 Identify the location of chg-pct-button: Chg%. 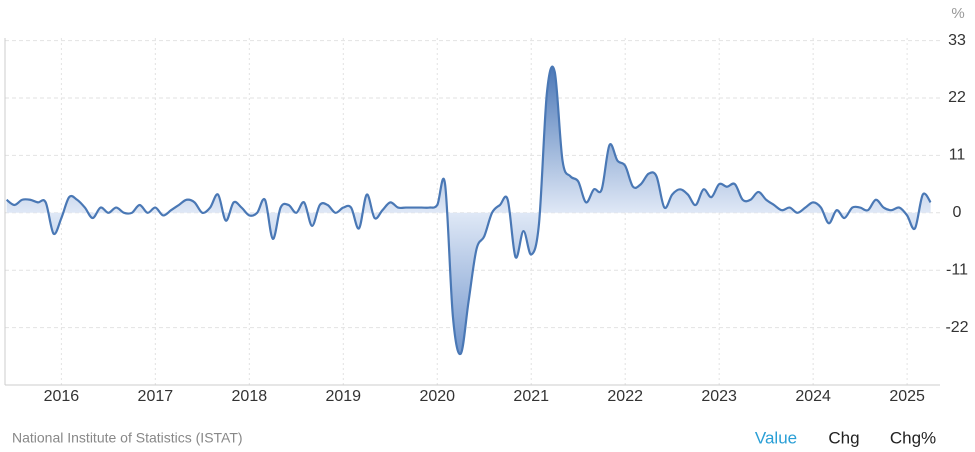
(913, 437).